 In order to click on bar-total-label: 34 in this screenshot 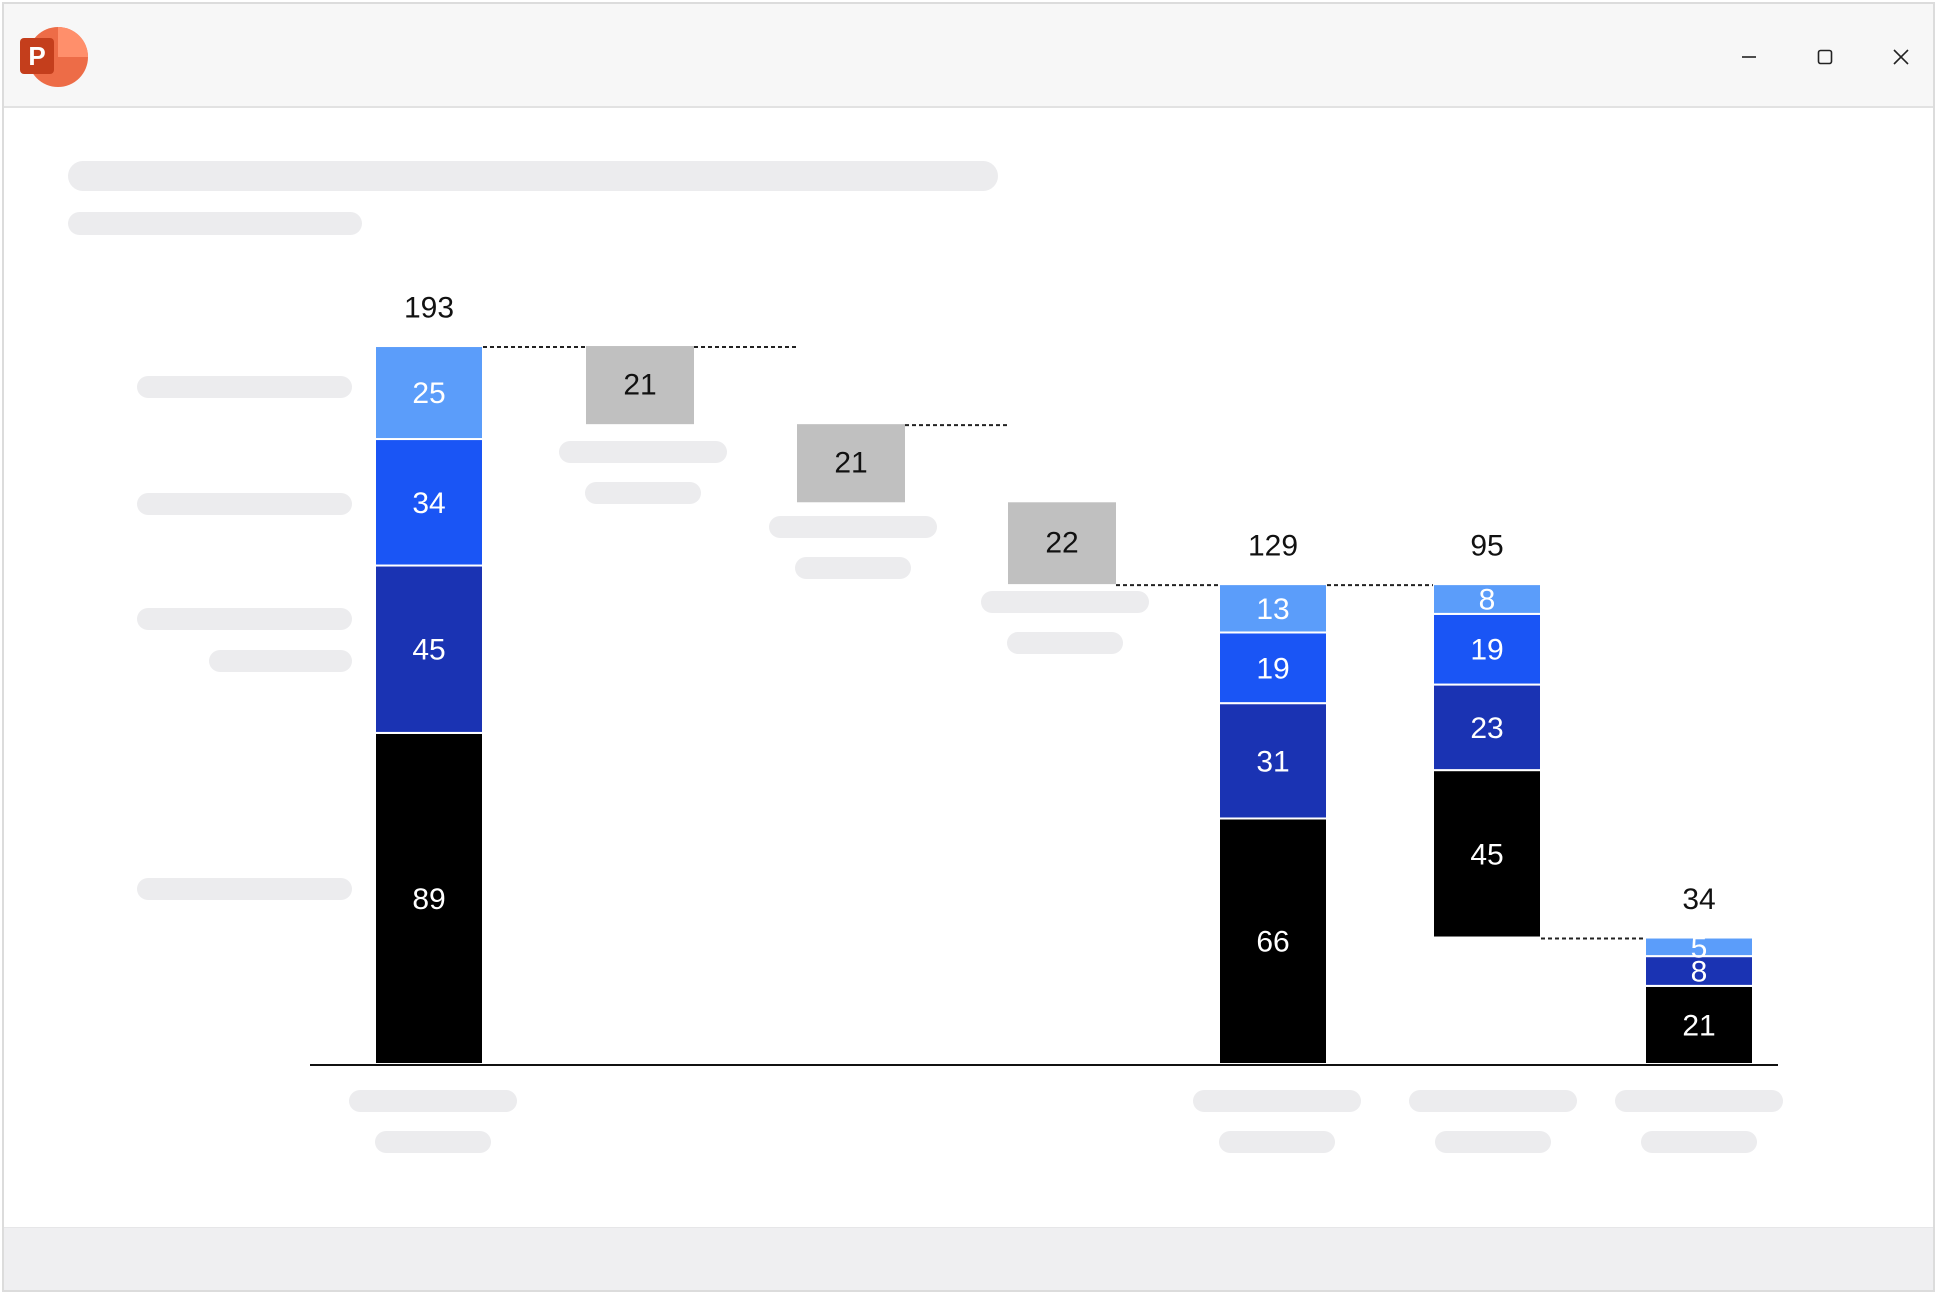, I will do `click(1698, 899)`.